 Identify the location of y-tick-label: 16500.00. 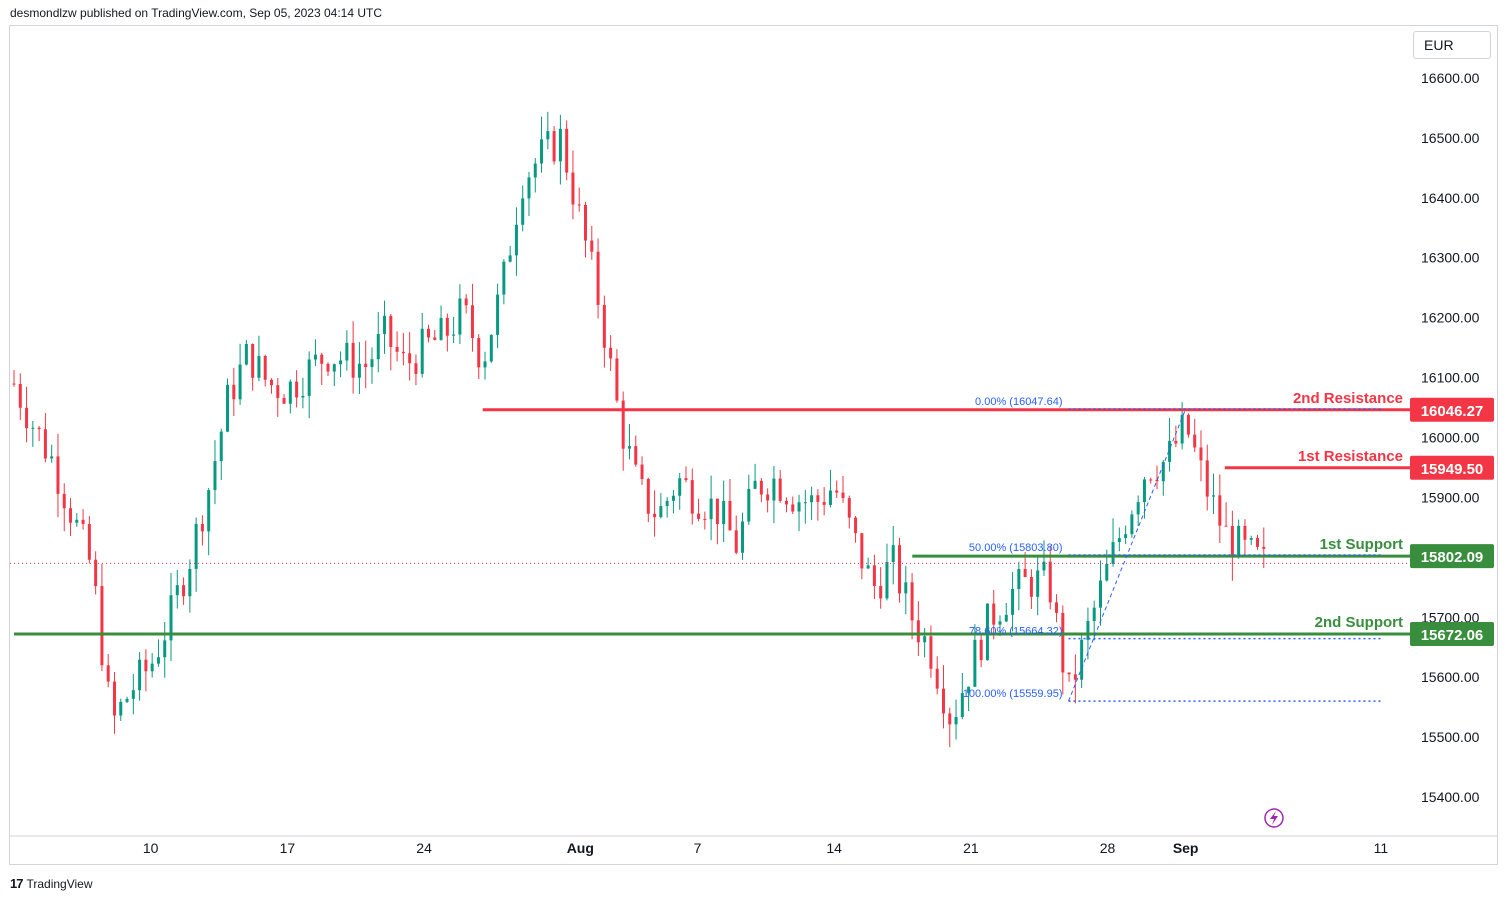
(1450, 138).